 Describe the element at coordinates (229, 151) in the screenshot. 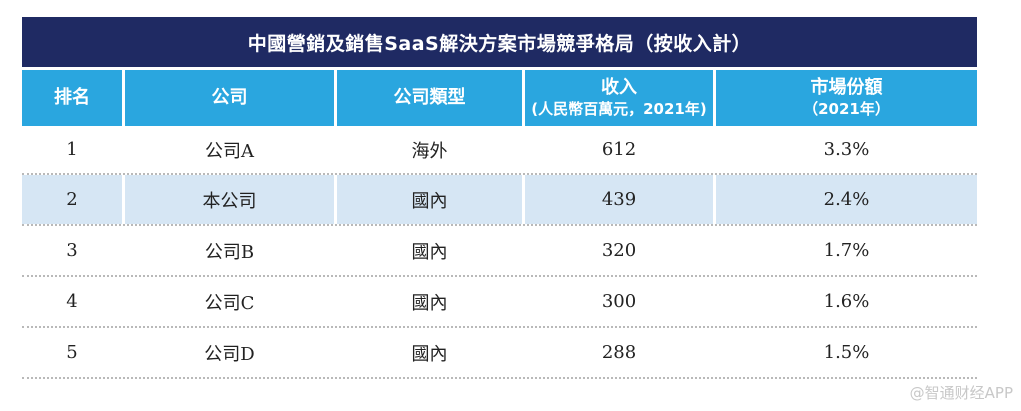

I see `cell-company: 公司A` at that location.